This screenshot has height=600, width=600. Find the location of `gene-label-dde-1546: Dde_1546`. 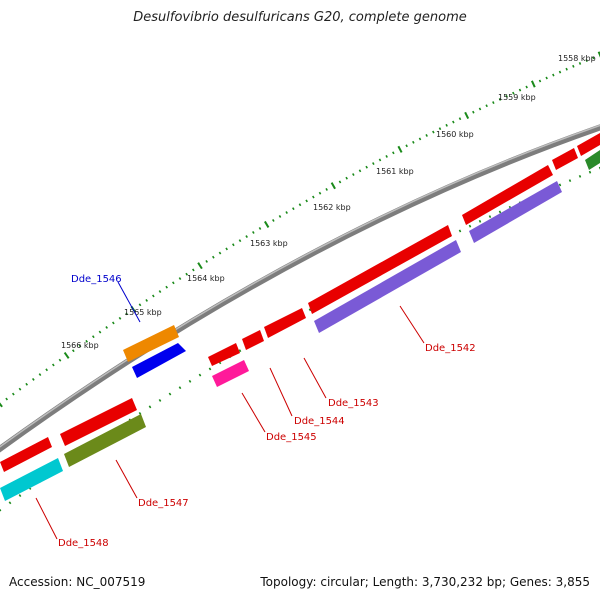

gene-label-dde-1546: Dde_1546 is located at coordinates (96, 279).